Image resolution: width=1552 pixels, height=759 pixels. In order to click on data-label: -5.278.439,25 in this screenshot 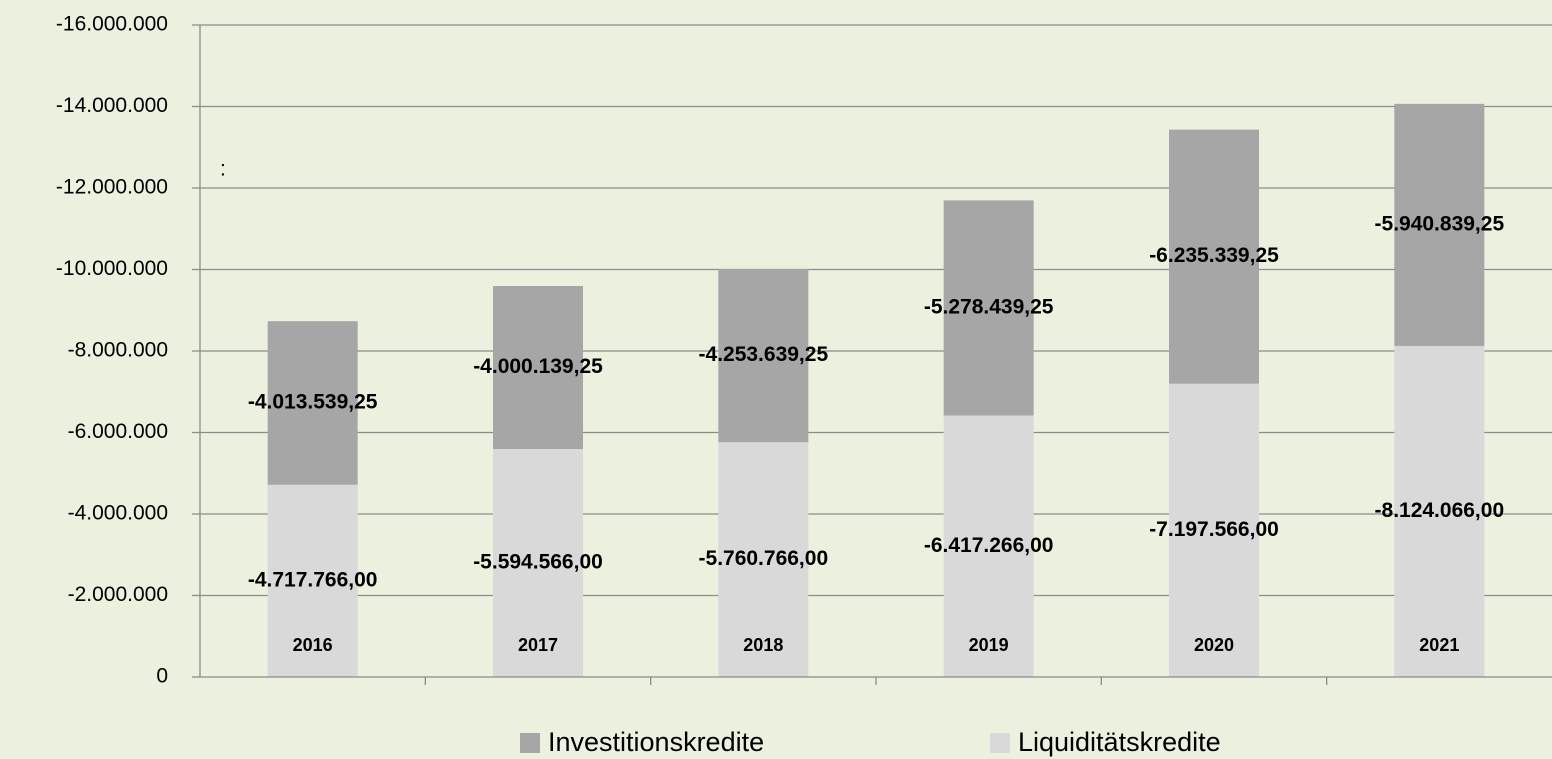, I will do `click(989, 306)`.